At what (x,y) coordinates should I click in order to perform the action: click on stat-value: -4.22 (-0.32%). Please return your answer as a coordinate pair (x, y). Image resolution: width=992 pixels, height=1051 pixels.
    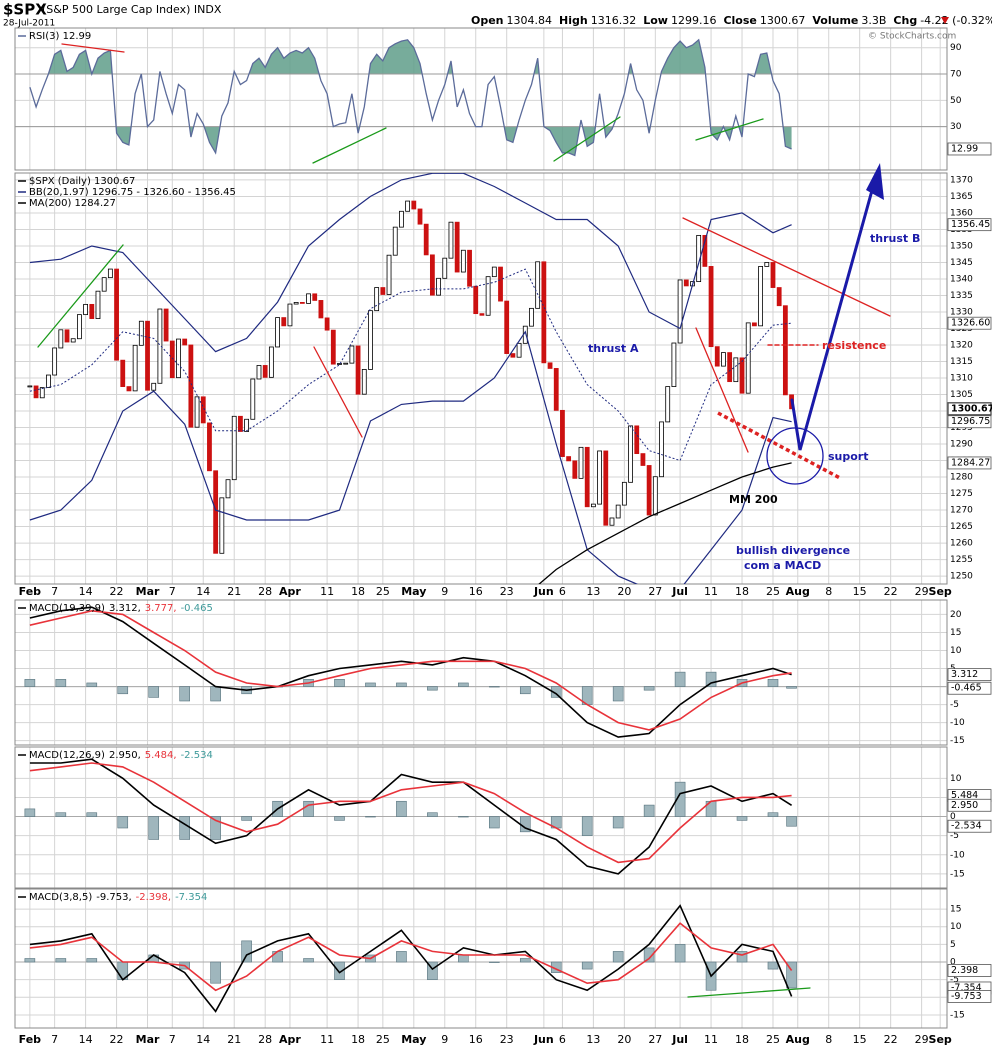
    Looking at the image, I should click on (956, 20).